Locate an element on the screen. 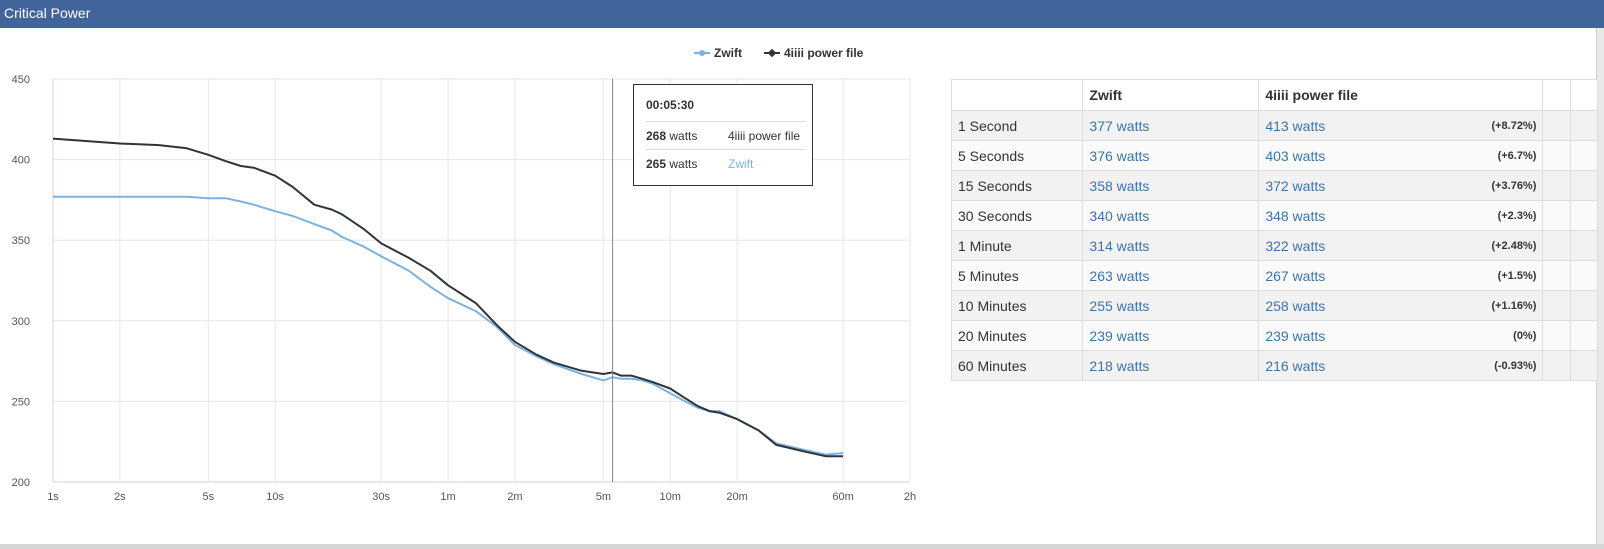  table-row: 15 Seconds 358 watts 372 watts (+3.76%) is located at coordinates (1274, 185).